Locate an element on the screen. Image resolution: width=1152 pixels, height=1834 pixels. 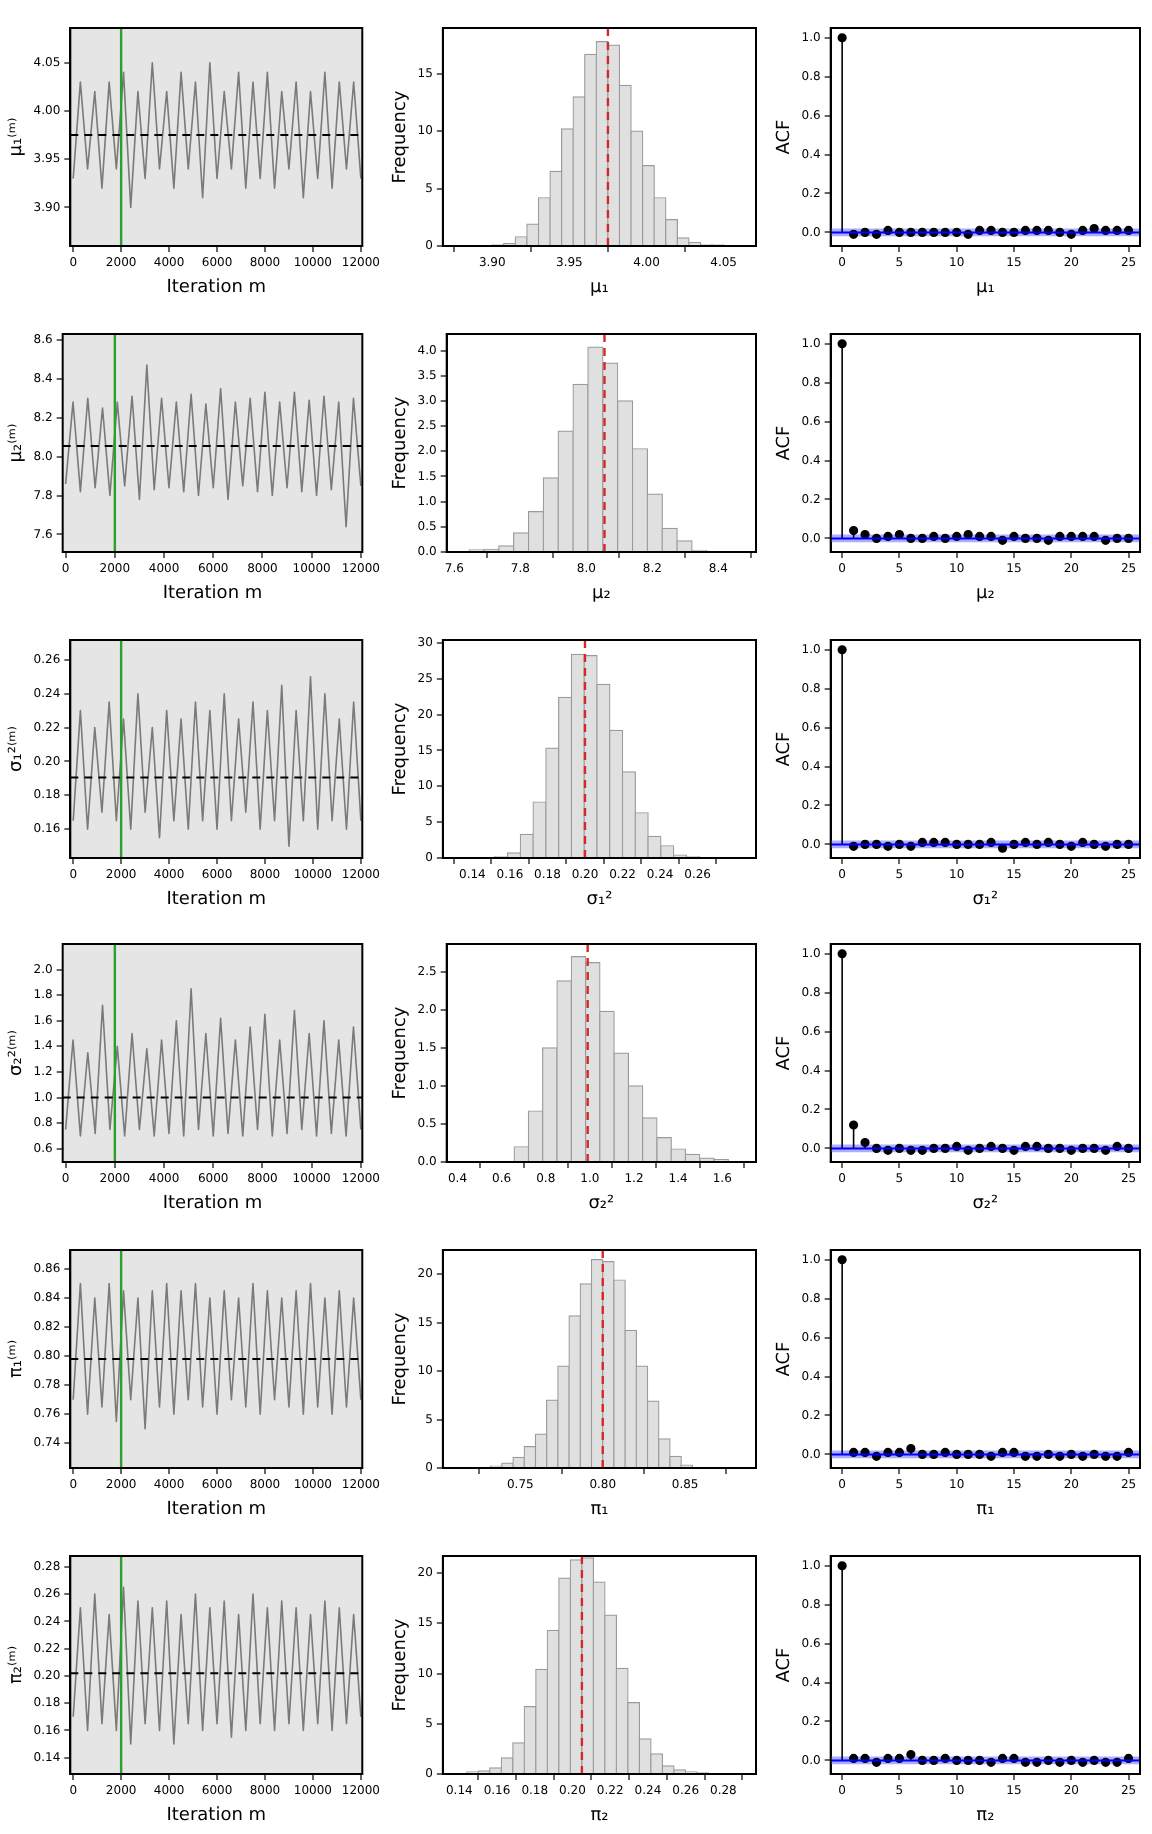
y-axis-title: σ₂²⁽ᵐ⁾ is located at coordinates (17, 1053).